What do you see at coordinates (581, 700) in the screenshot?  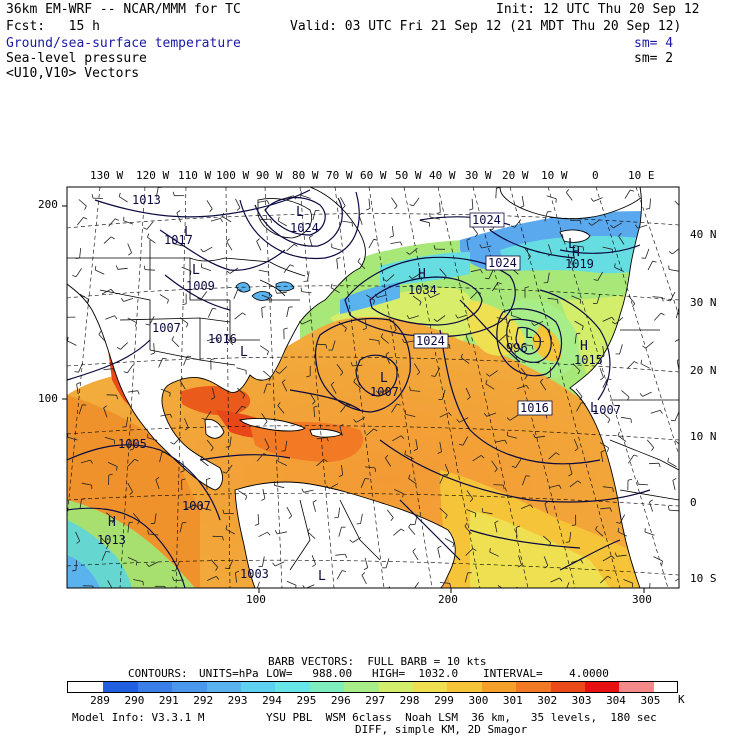 I see `legend-value: 303` at bounding box center [581, 700].